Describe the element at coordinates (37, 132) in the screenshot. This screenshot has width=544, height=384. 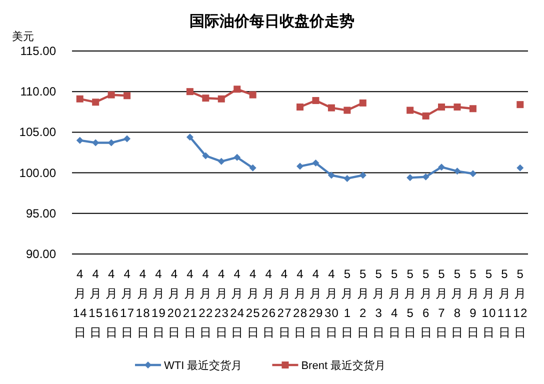
I see `y-tick-label: 105.00` at that location.